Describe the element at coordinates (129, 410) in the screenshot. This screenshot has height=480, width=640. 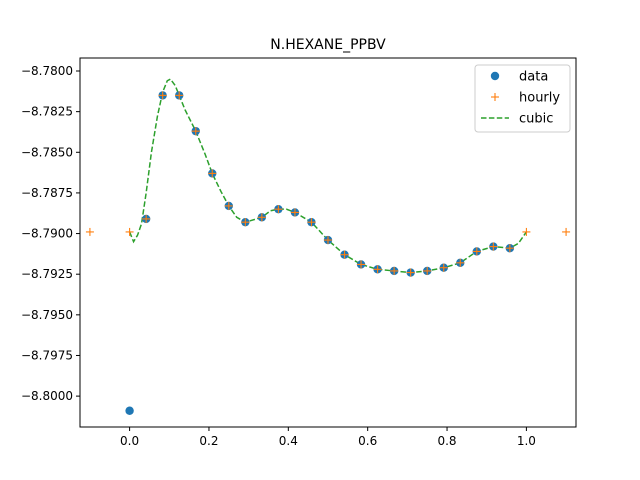
I see `data-point` at that location.